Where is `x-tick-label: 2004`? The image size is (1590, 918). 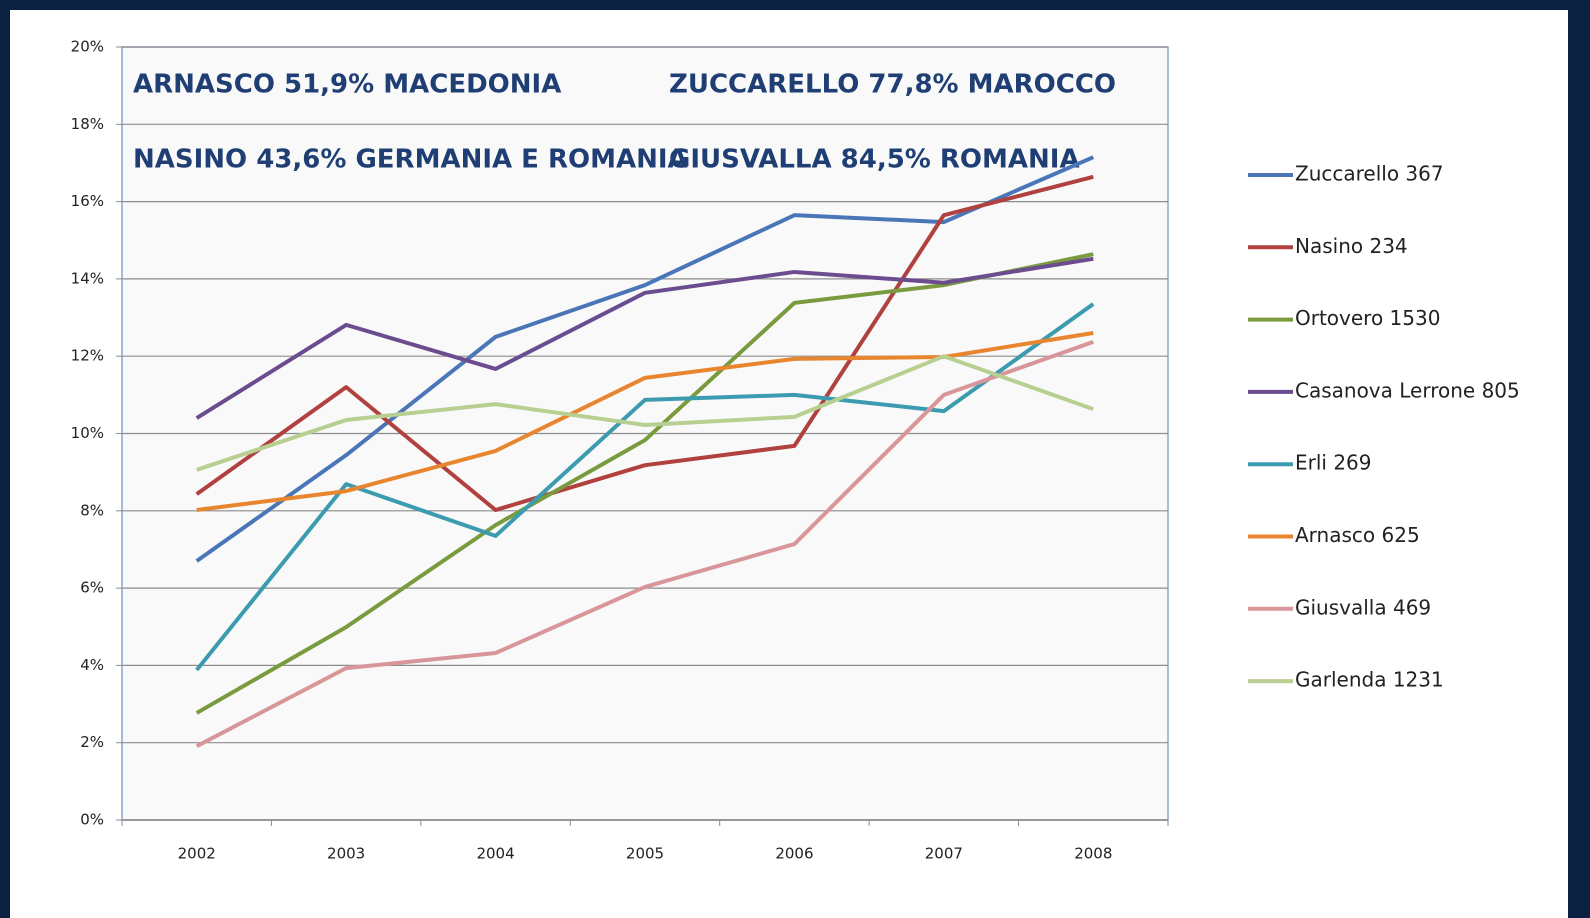 x-tick-label: 2004 is located at coordinates (495, 854).